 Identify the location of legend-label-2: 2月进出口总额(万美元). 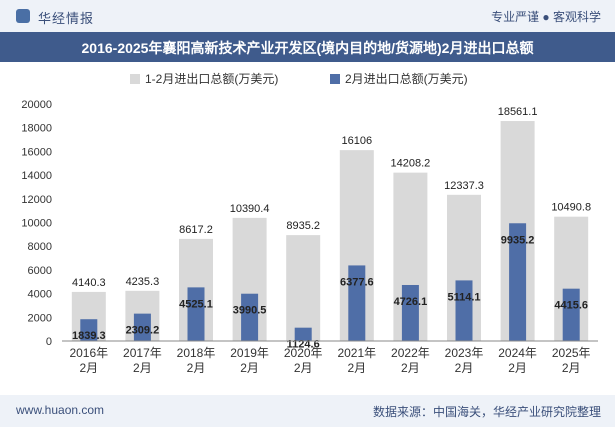
(406, 79).